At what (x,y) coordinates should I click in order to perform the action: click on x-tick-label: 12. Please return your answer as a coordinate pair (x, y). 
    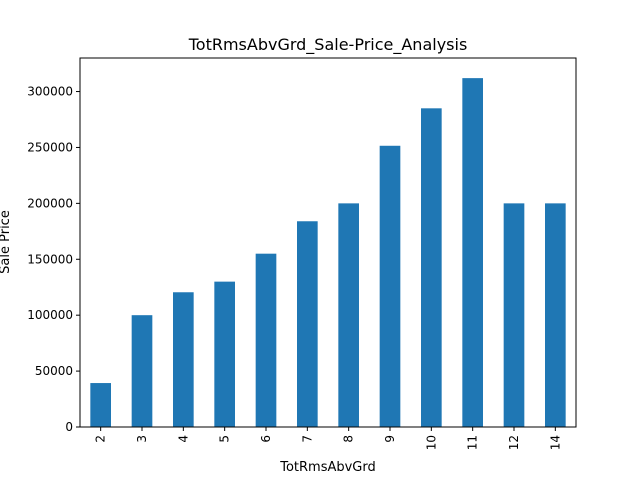
    Looking at the image, I should click on (514, 442).